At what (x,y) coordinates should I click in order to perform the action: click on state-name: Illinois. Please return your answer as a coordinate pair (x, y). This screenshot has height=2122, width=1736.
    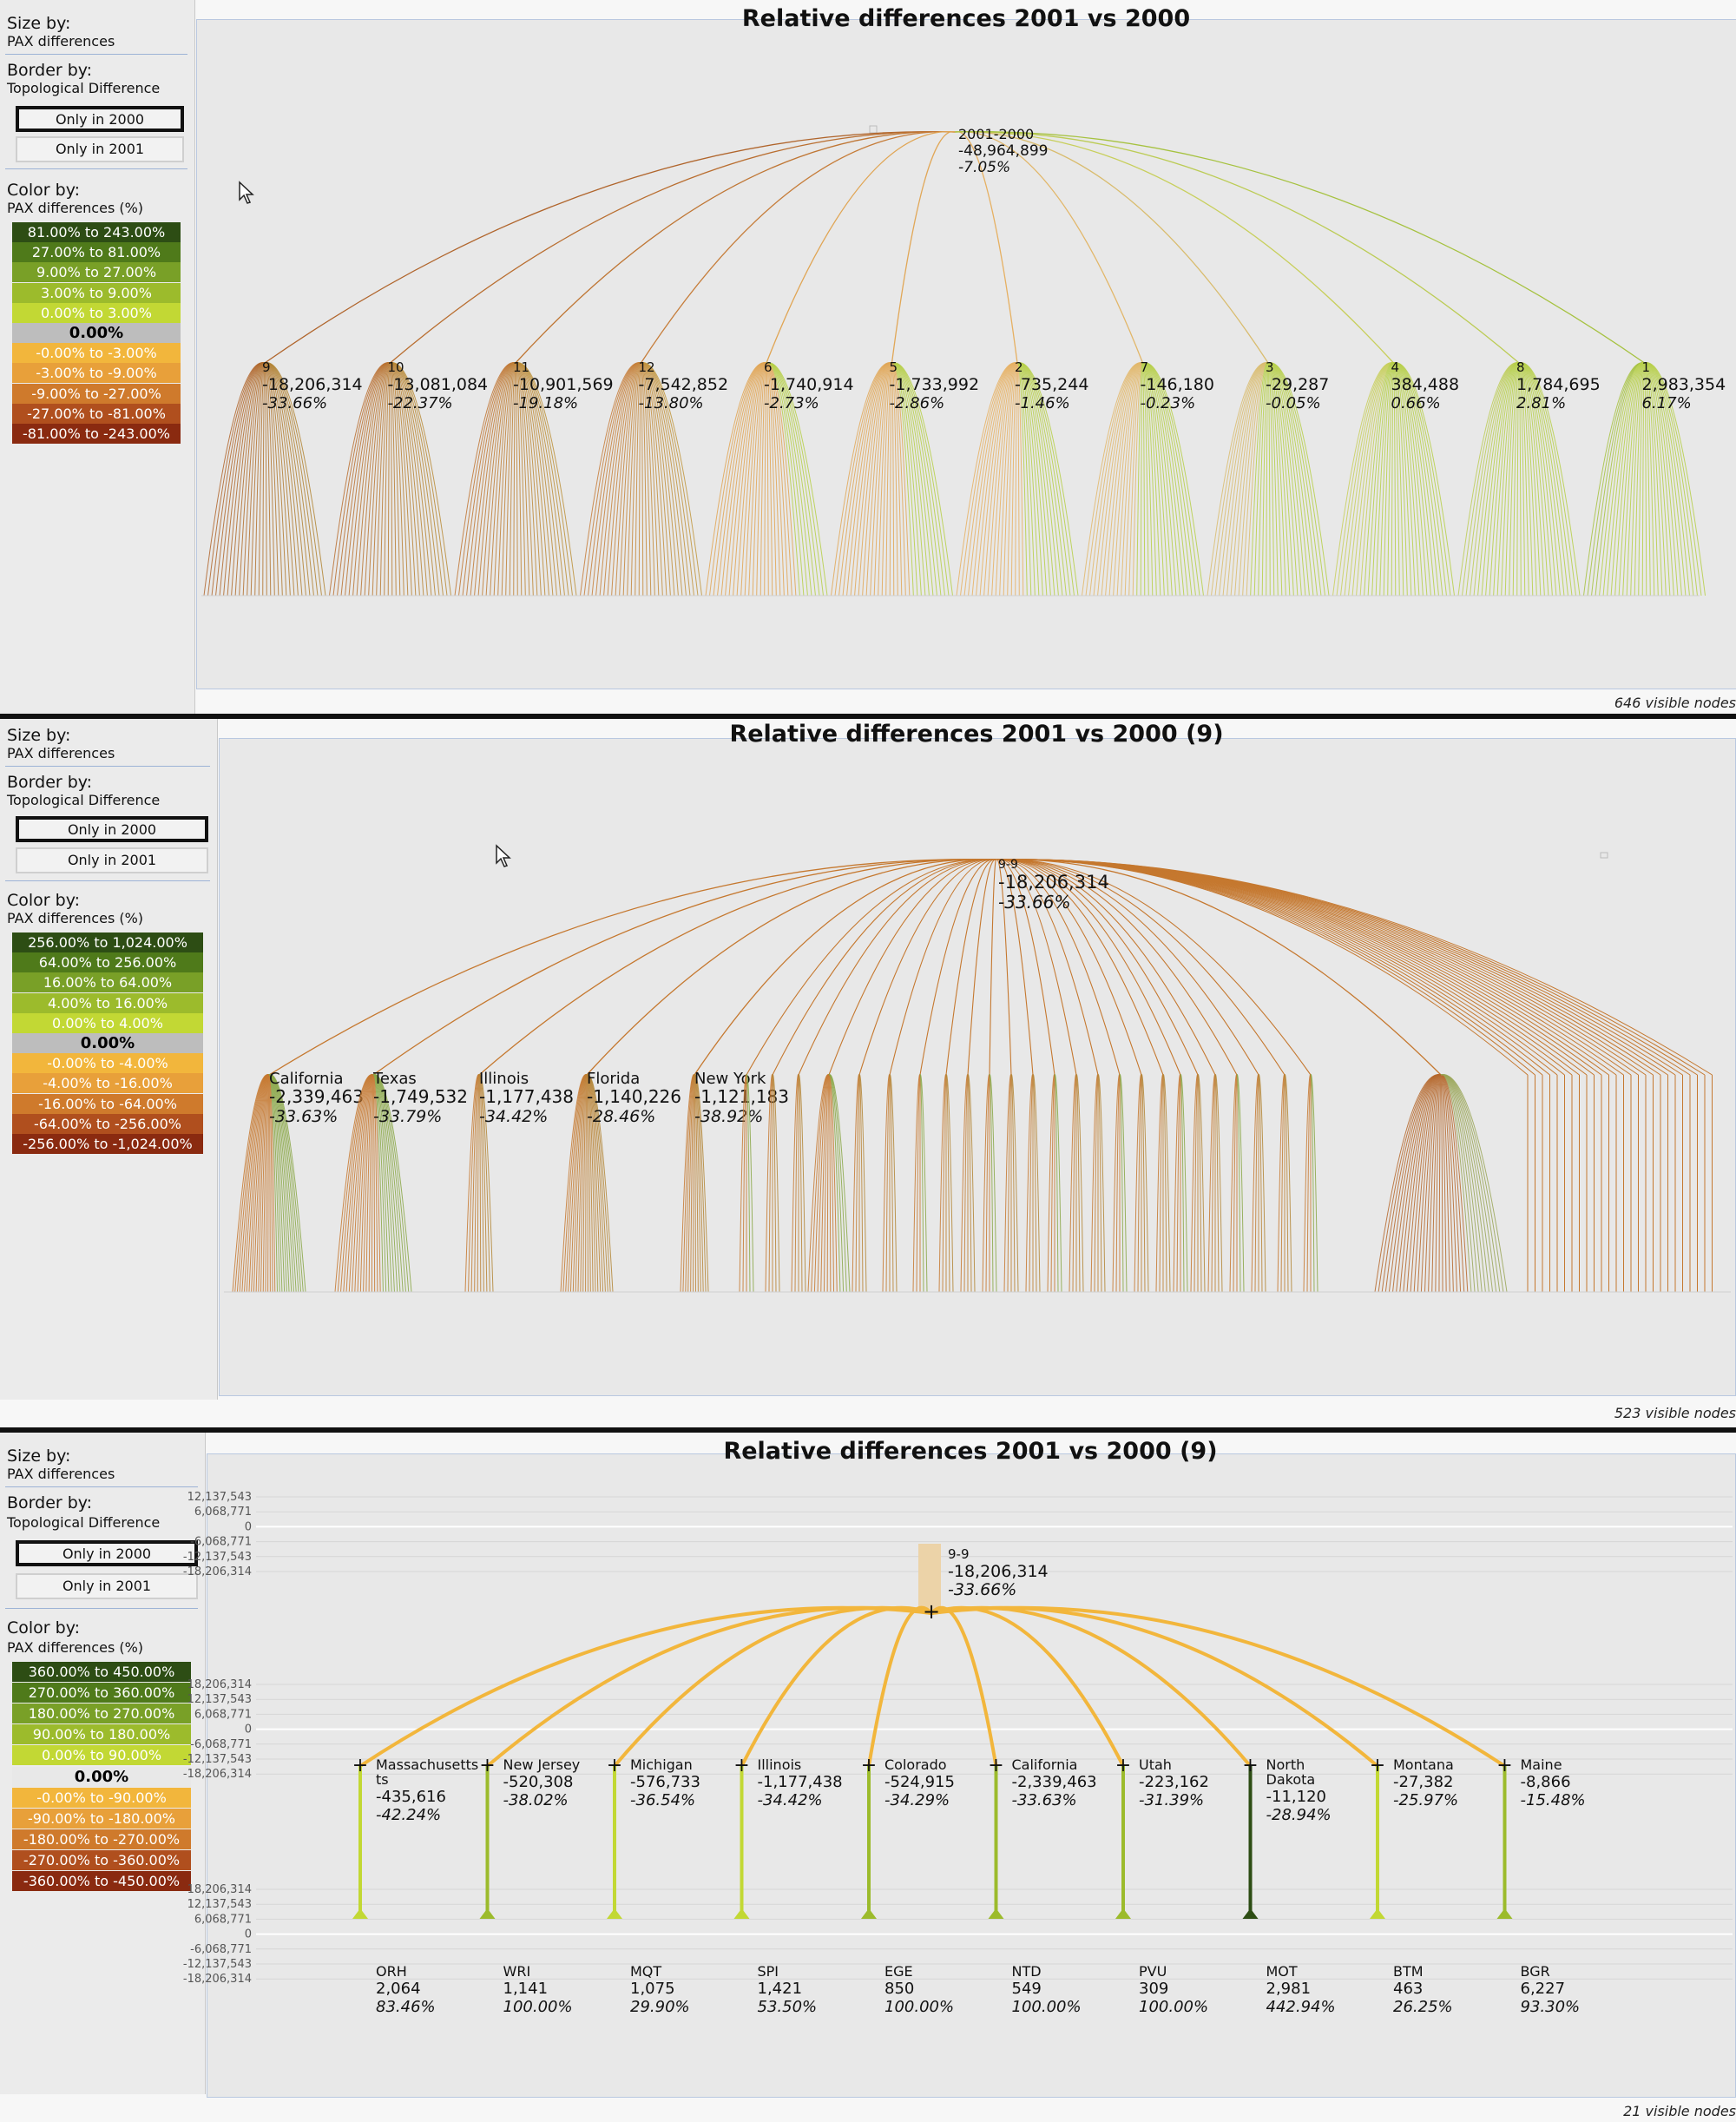
    Looking at the image, I should click on (780, 1764).